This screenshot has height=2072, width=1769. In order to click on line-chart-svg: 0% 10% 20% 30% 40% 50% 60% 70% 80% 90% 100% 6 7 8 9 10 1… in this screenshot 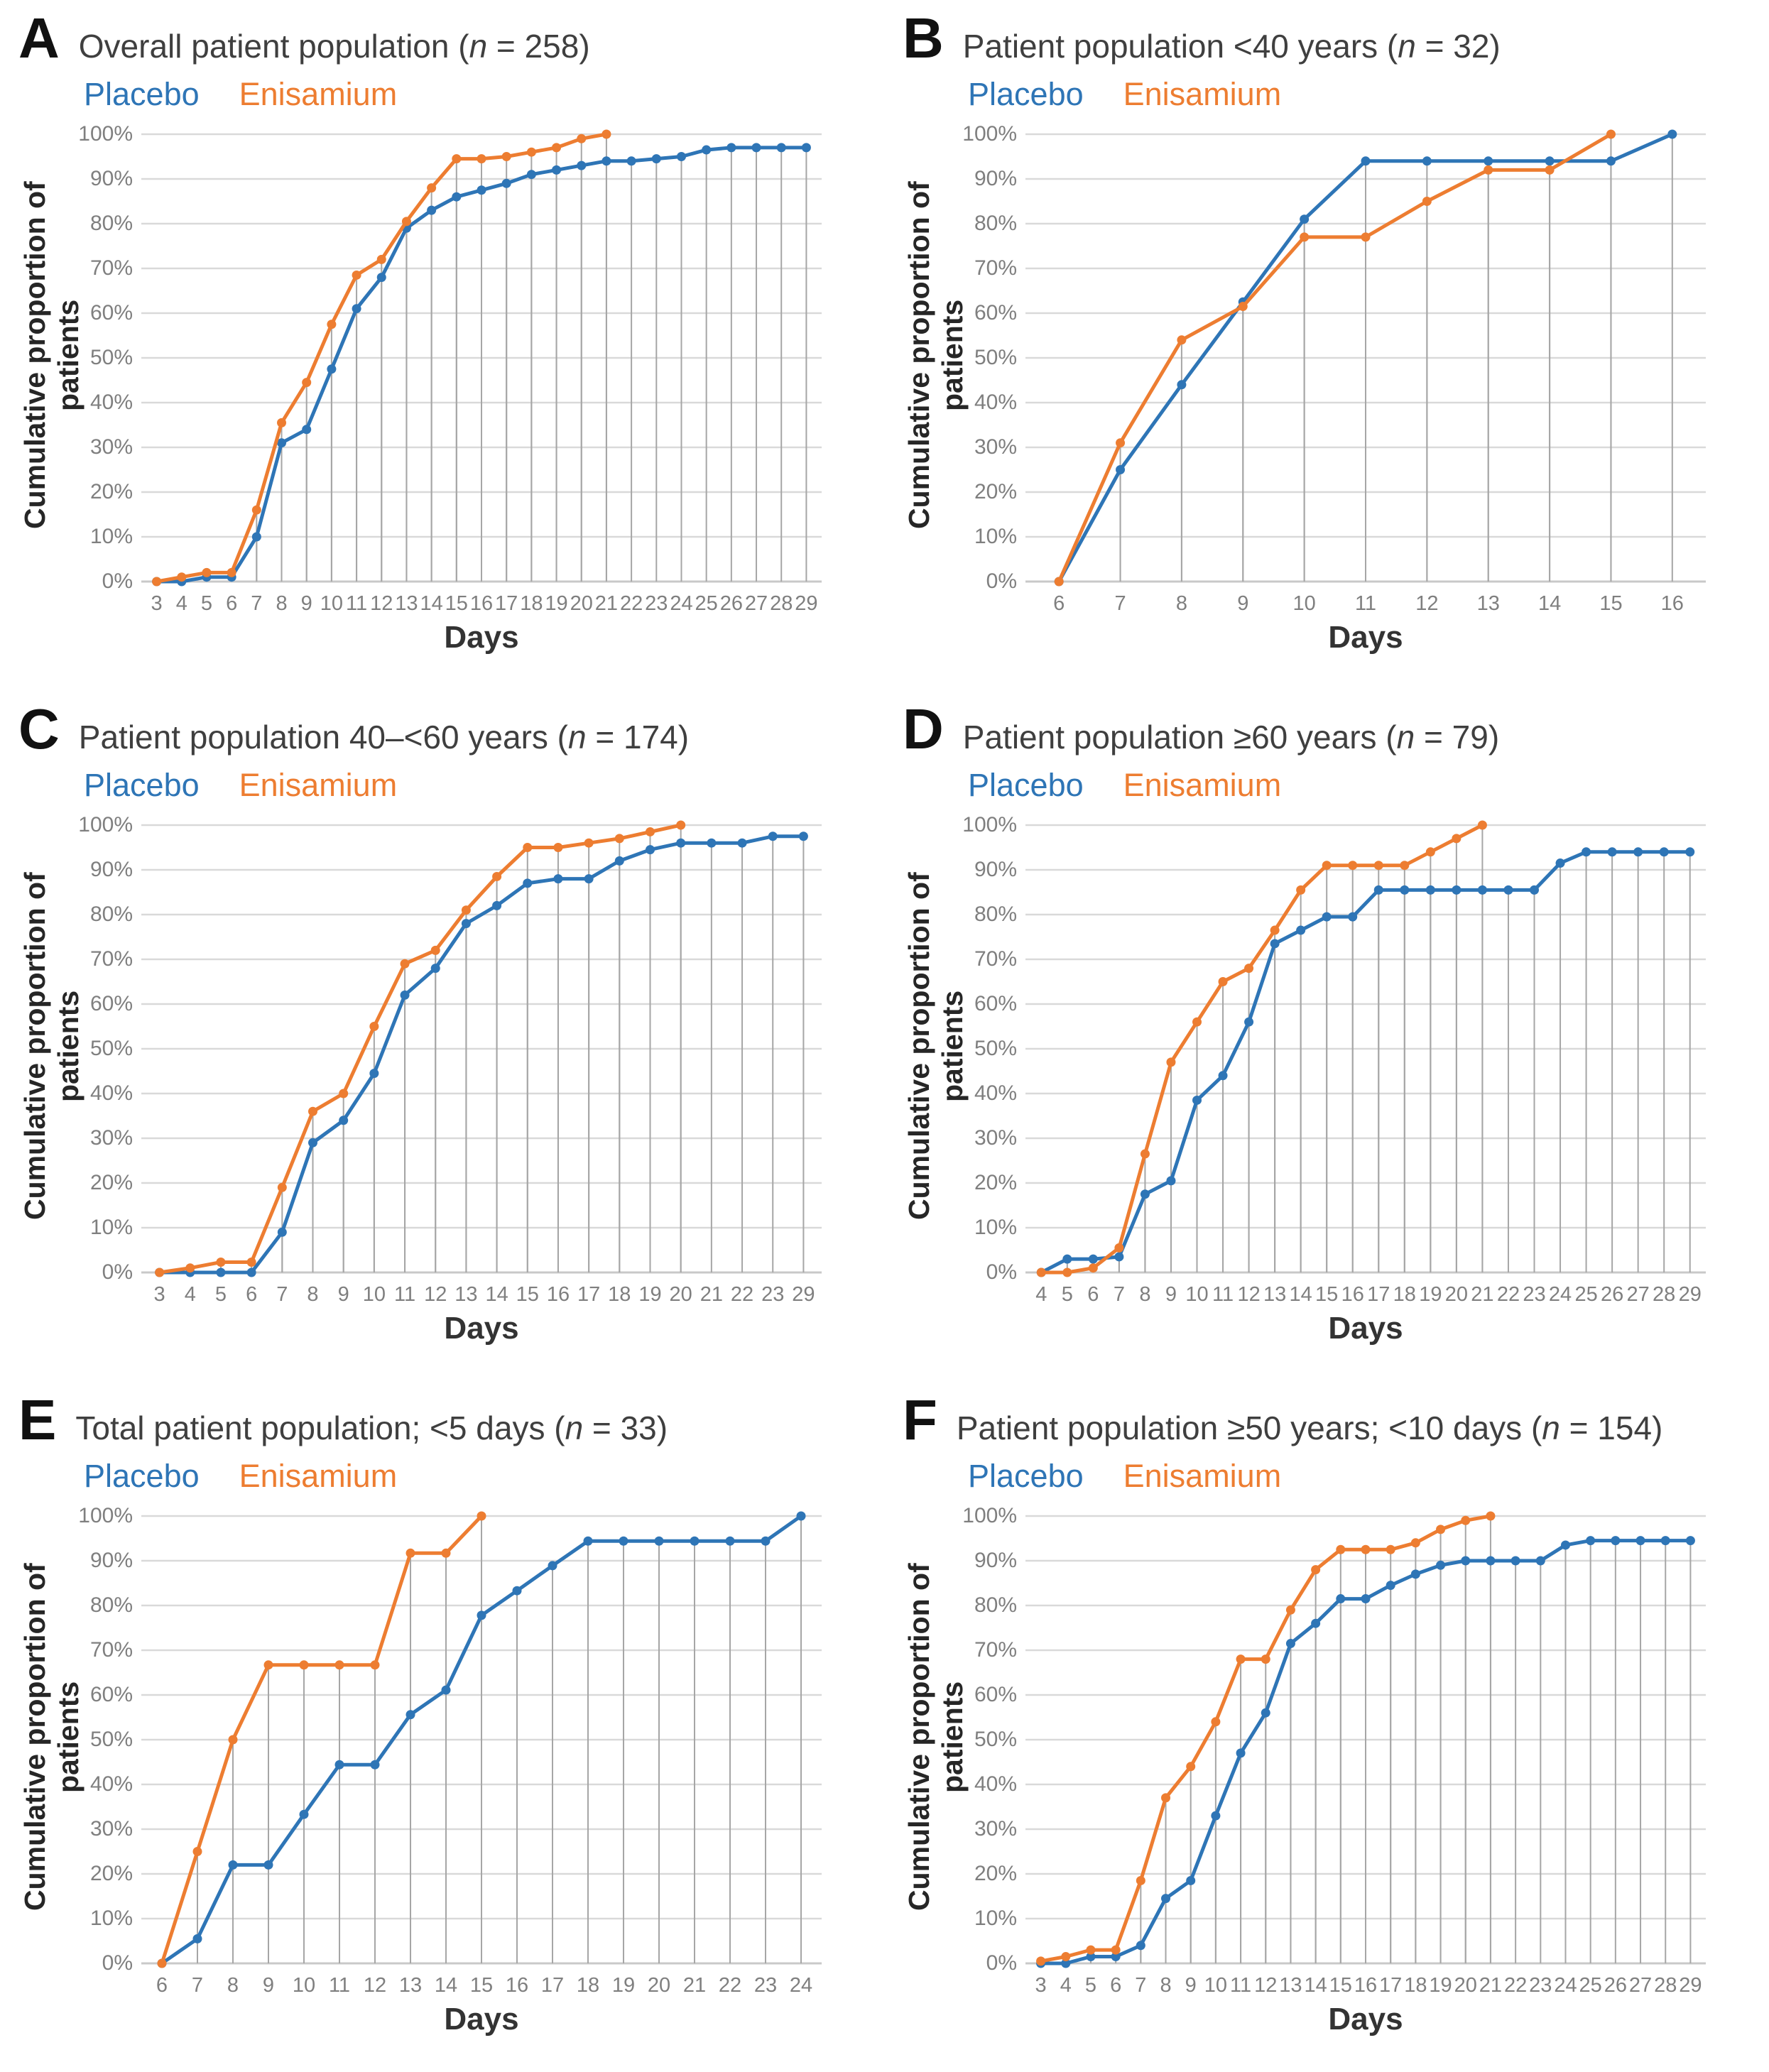, I will do `click(1334, 388)`.